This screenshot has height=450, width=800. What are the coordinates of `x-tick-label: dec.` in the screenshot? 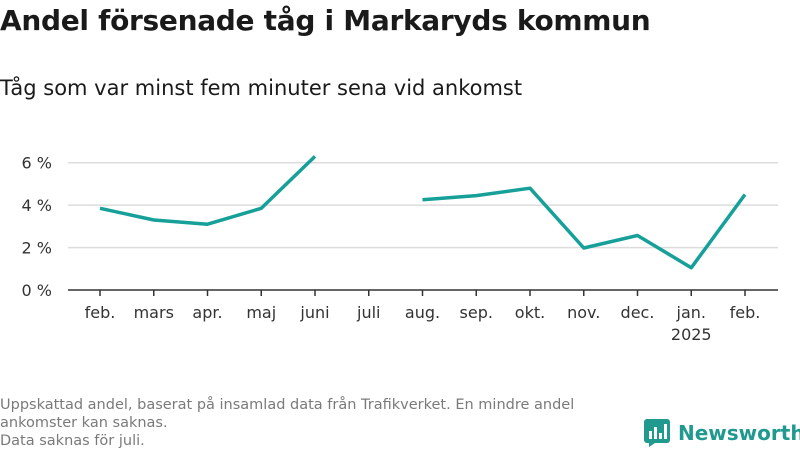 It's located at (638, 312).